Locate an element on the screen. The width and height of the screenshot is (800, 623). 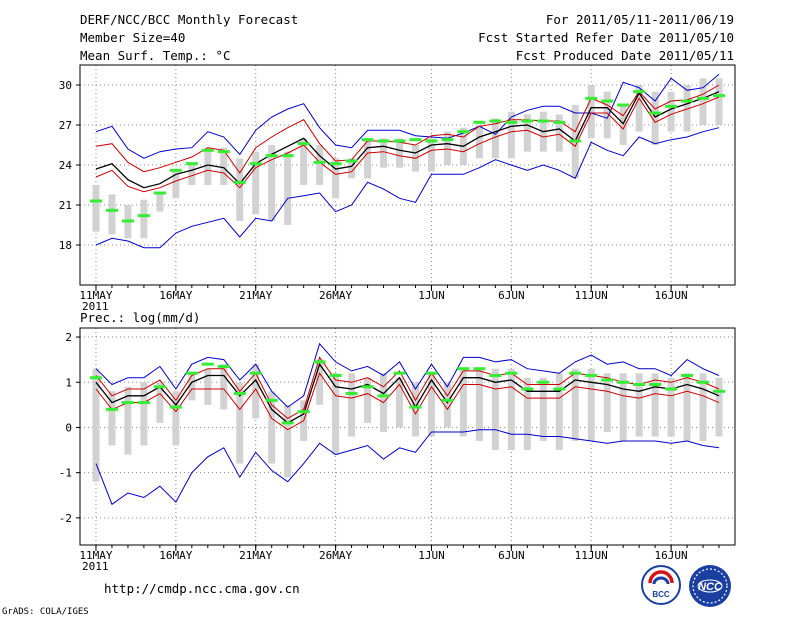
prec-spread-upper-line is located at coordinates (407, 388).